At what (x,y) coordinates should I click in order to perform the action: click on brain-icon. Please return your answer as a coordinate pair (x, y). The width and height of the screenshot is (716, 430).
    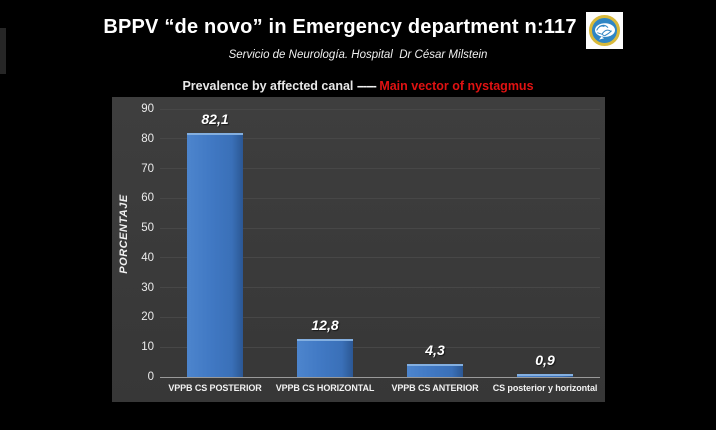
    Looking at the image, I should click on (604, 30).